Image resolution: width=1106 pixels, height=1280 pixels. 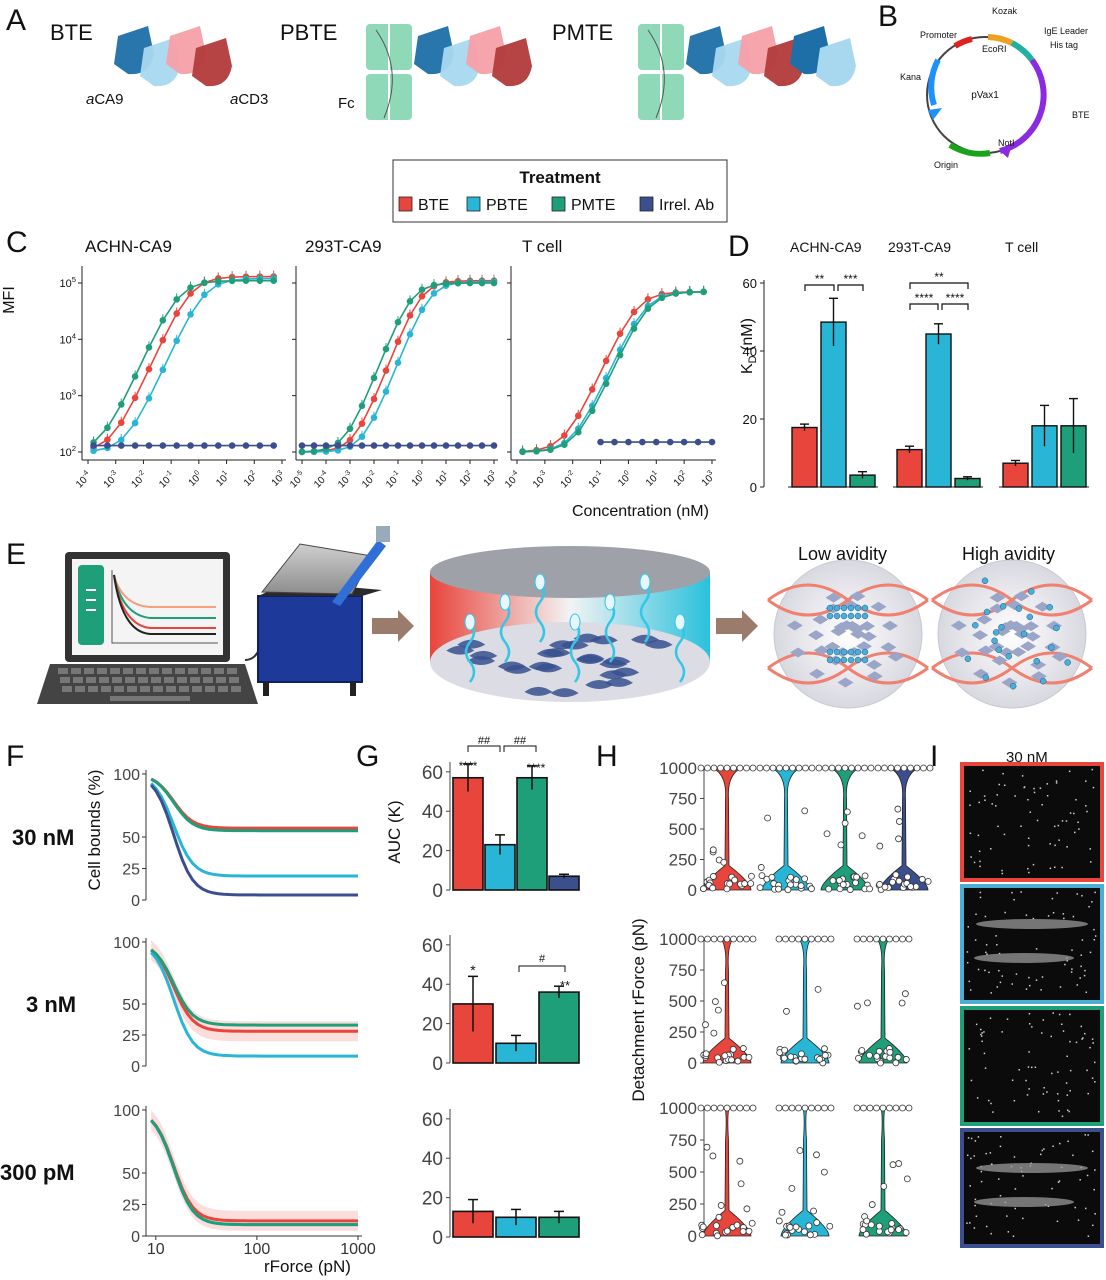 I want to click on plasmid-feature-kozak: Kozak, so click(x=1005, y=11).